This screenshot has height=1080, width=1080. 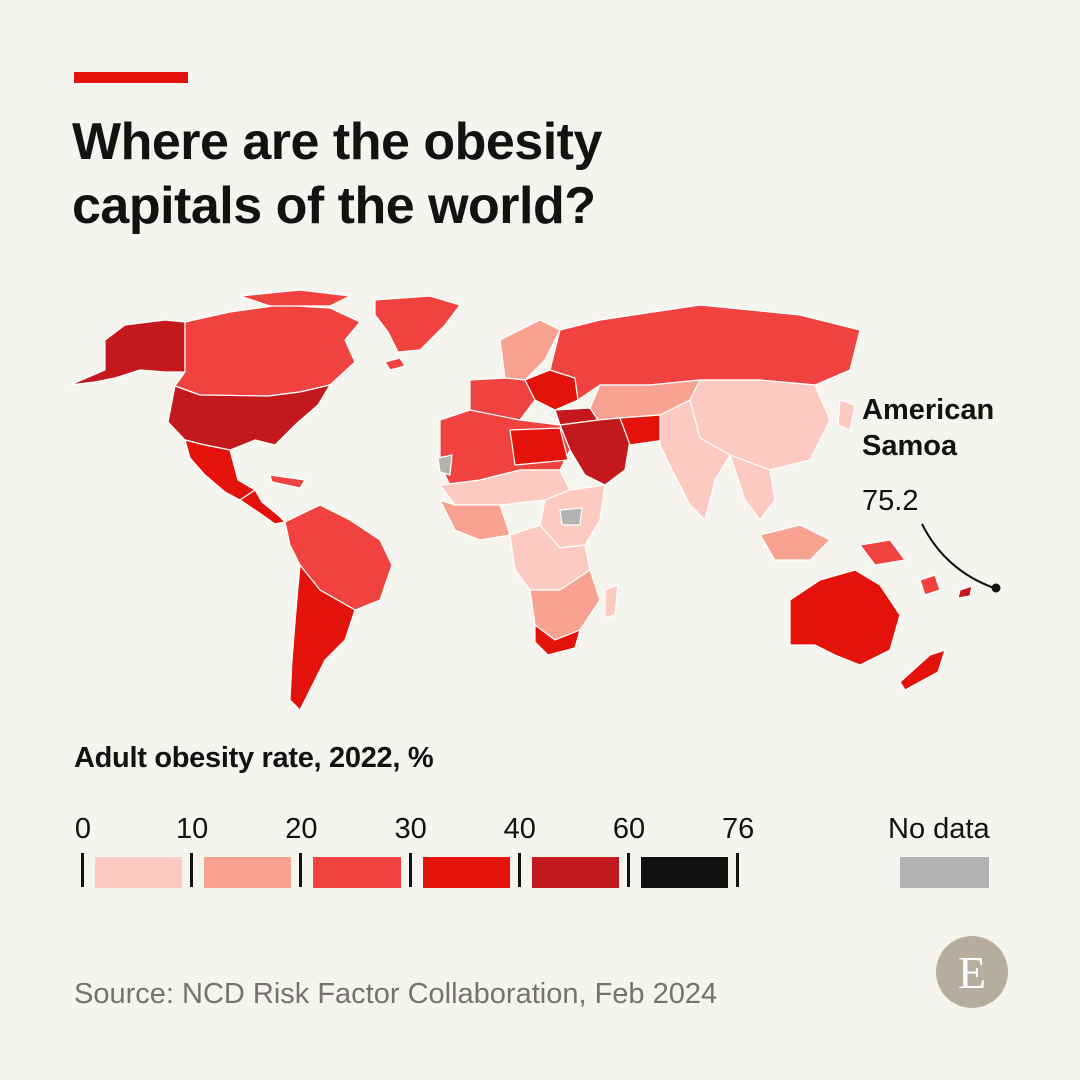 What do you see at coordinates (475, 520) in the screenshot?
I see `region-west-africa` at bounding box center [475, 520].